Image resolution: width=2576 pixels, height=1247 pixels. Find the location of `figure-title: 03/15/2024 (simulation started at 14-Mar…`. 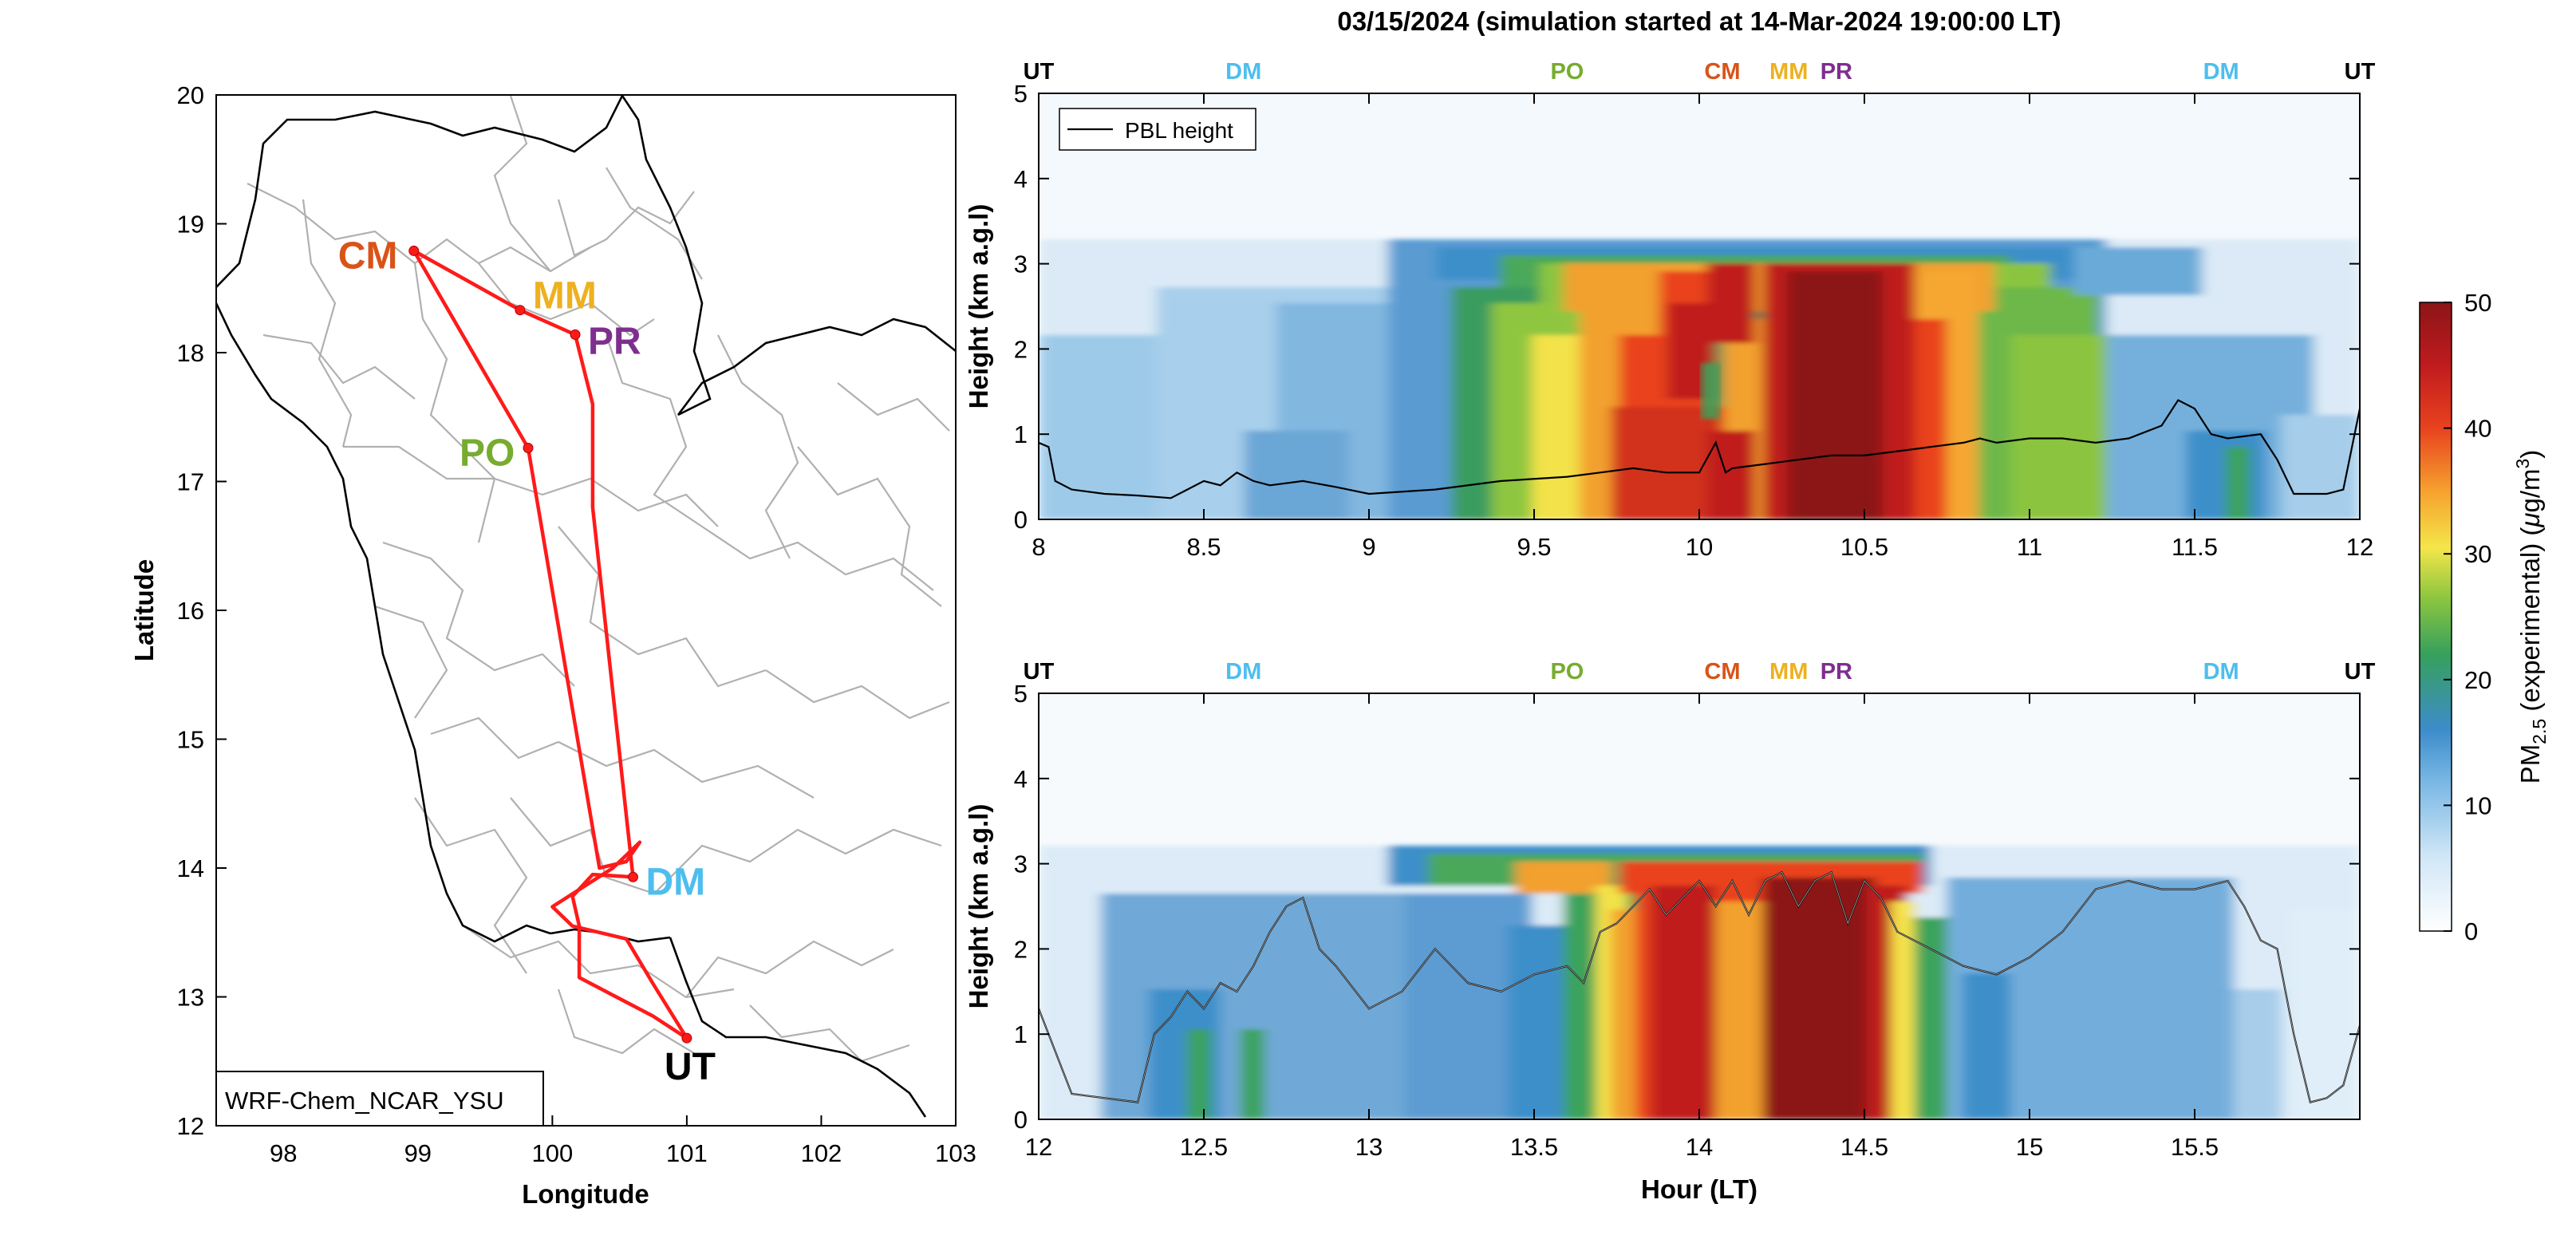

figure-title: 03/15/2024 (simulation started at 14-Mar… is located at coordinates (1699, 21).